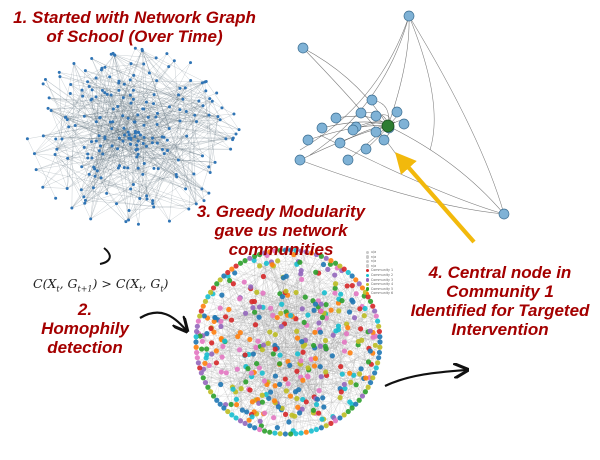  What do you see at coordinates (368, 252) in the screenshot?
I see `legend-swatch` at bounding box center [368, 252].